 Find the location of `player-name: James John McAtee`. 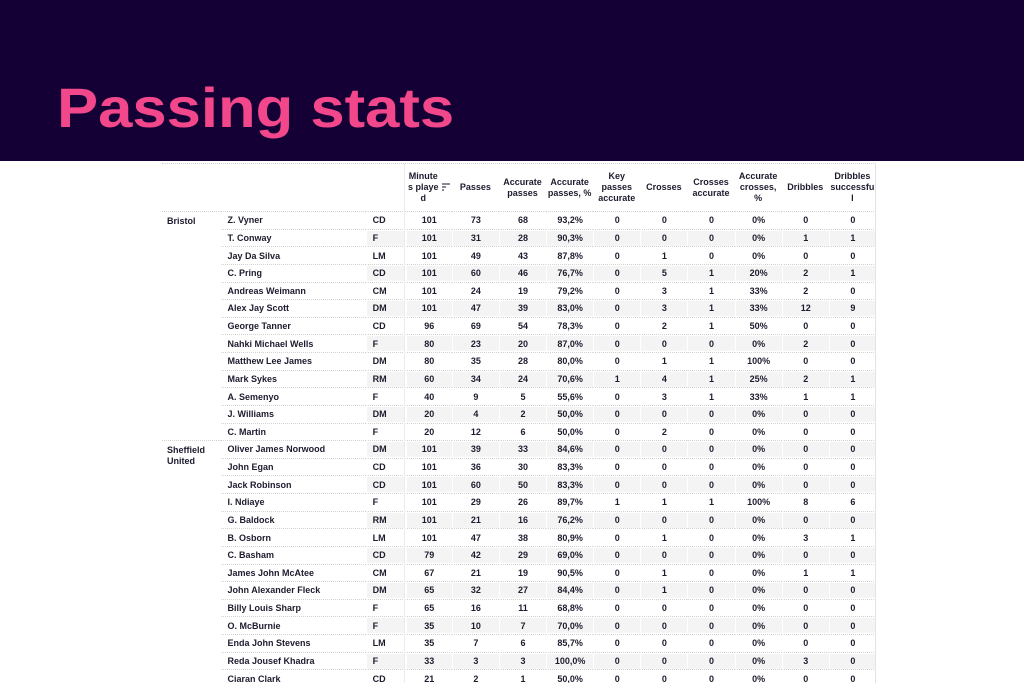

player-name: James John McAtee is located at coordinates (293, 573).